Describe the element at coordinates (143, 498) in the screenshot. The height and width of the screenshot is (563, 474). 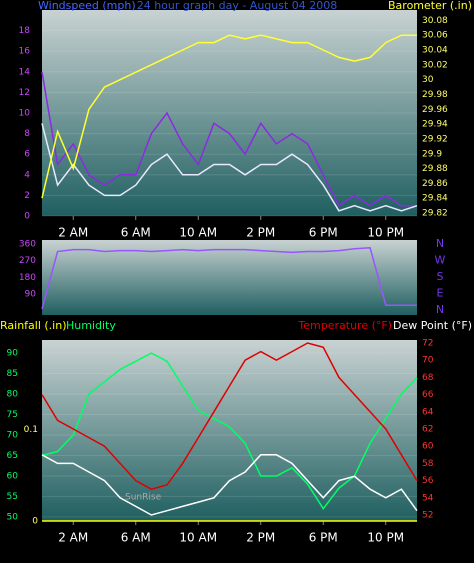
I see `annotation: SunRise` at that location.